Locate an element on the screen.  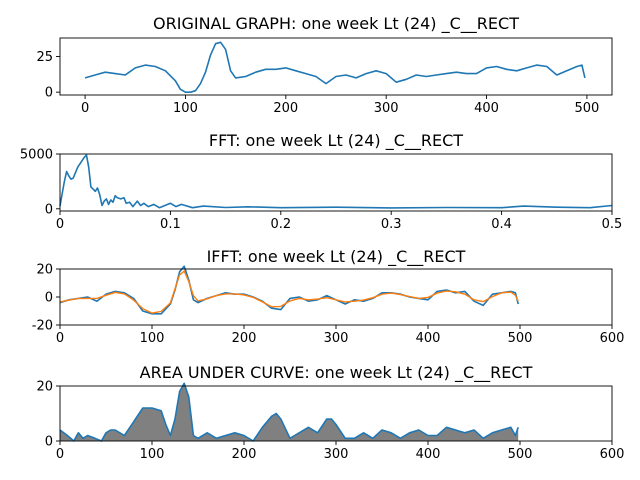
smoothed-series-line is located at coordinates (289, 291).